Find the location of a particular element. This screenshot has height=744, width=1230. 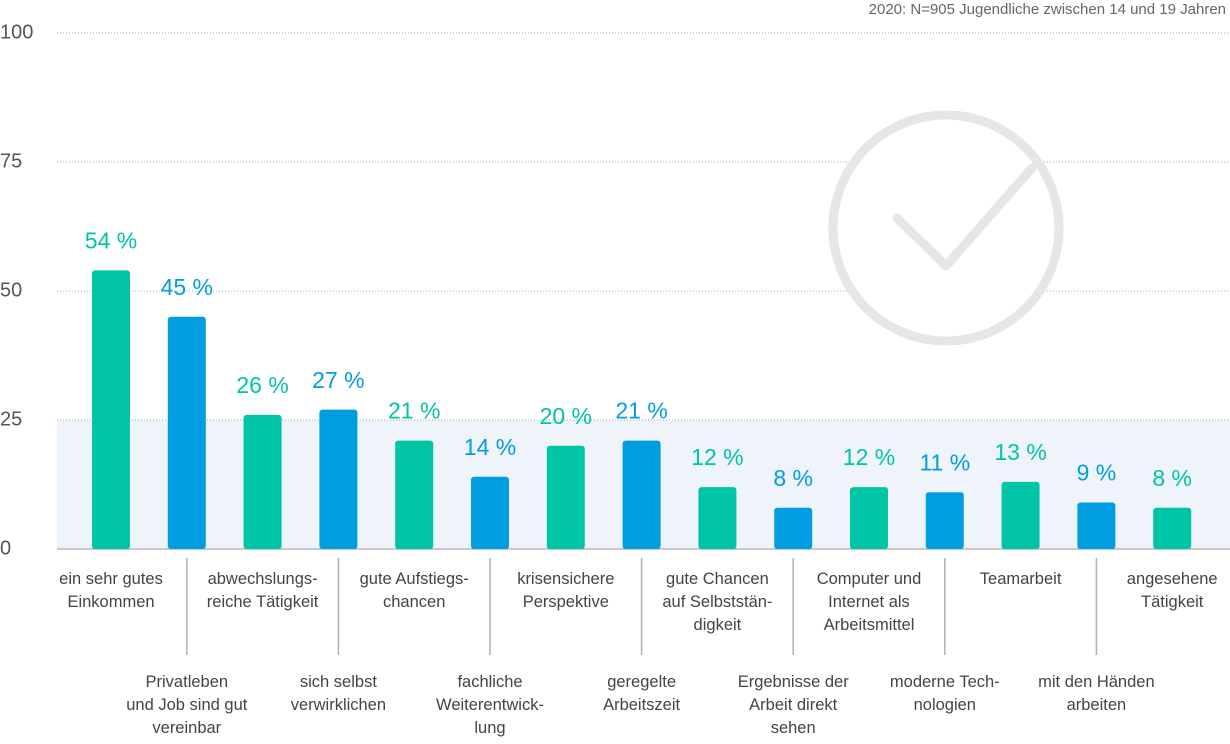

value-label: 27 % is located at coordinates (338, 380).